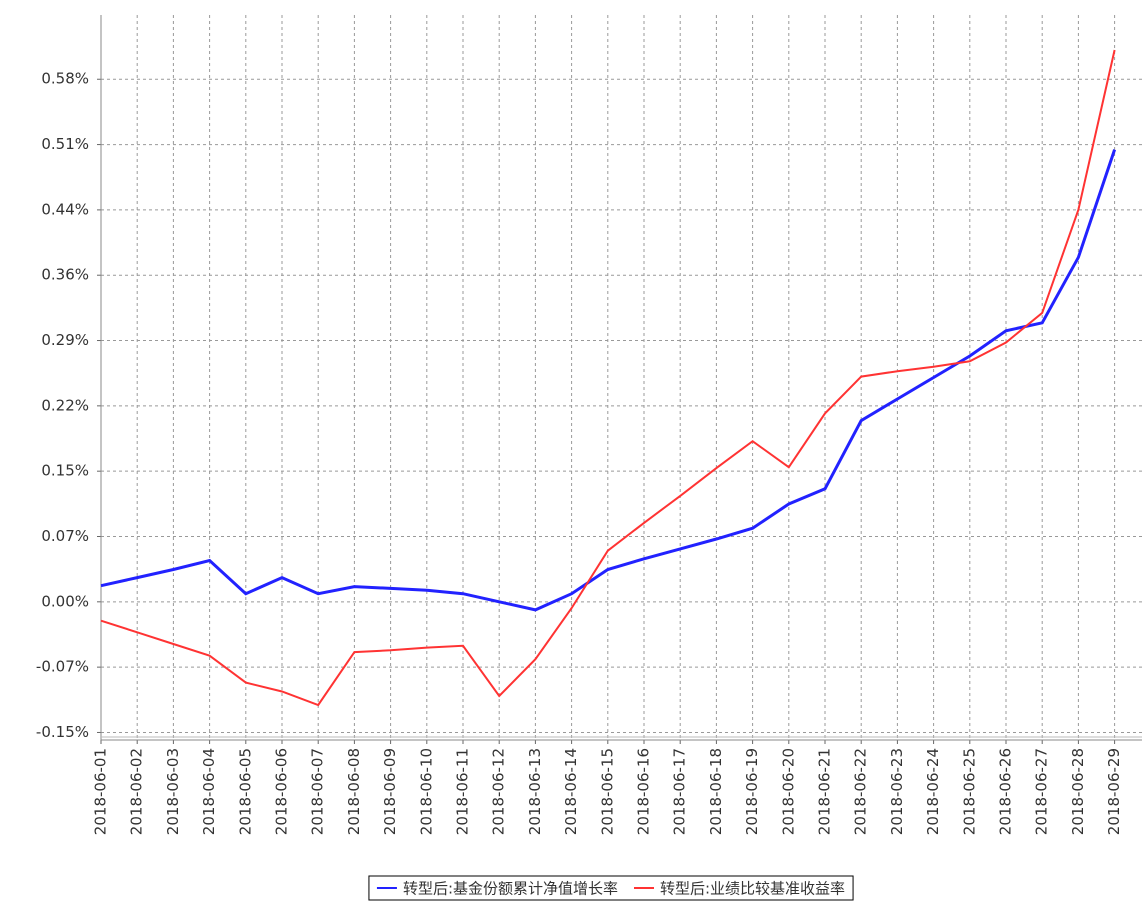 The height and width of the screenshot is (907, 1142). I want to click on y-tick-label: 0.58%, so click(65, 79).